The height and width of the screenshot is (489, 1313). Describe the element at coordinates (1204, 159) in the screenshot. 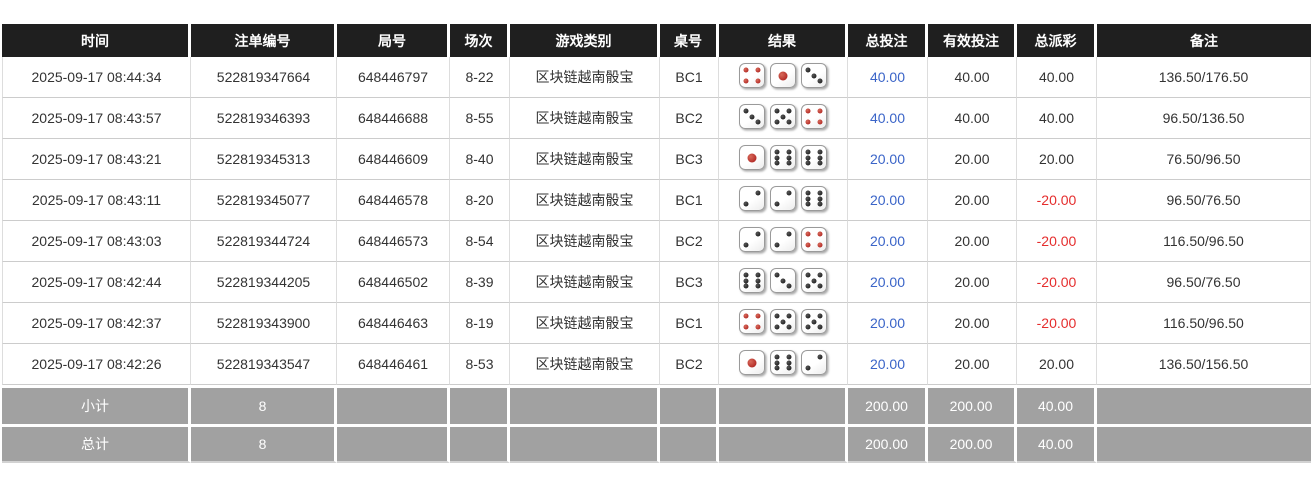

I see `remark-cell: 76.50/96.50` at that location.